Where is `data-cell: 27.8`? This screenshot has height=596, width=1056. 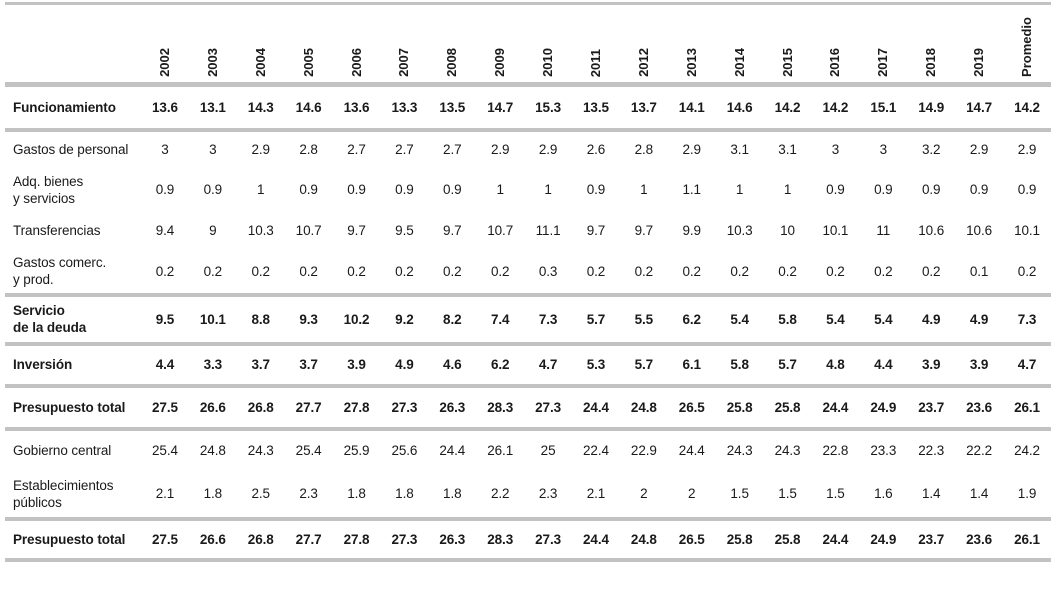 data-cell: 27.8 is located at coordinates (356, 407).